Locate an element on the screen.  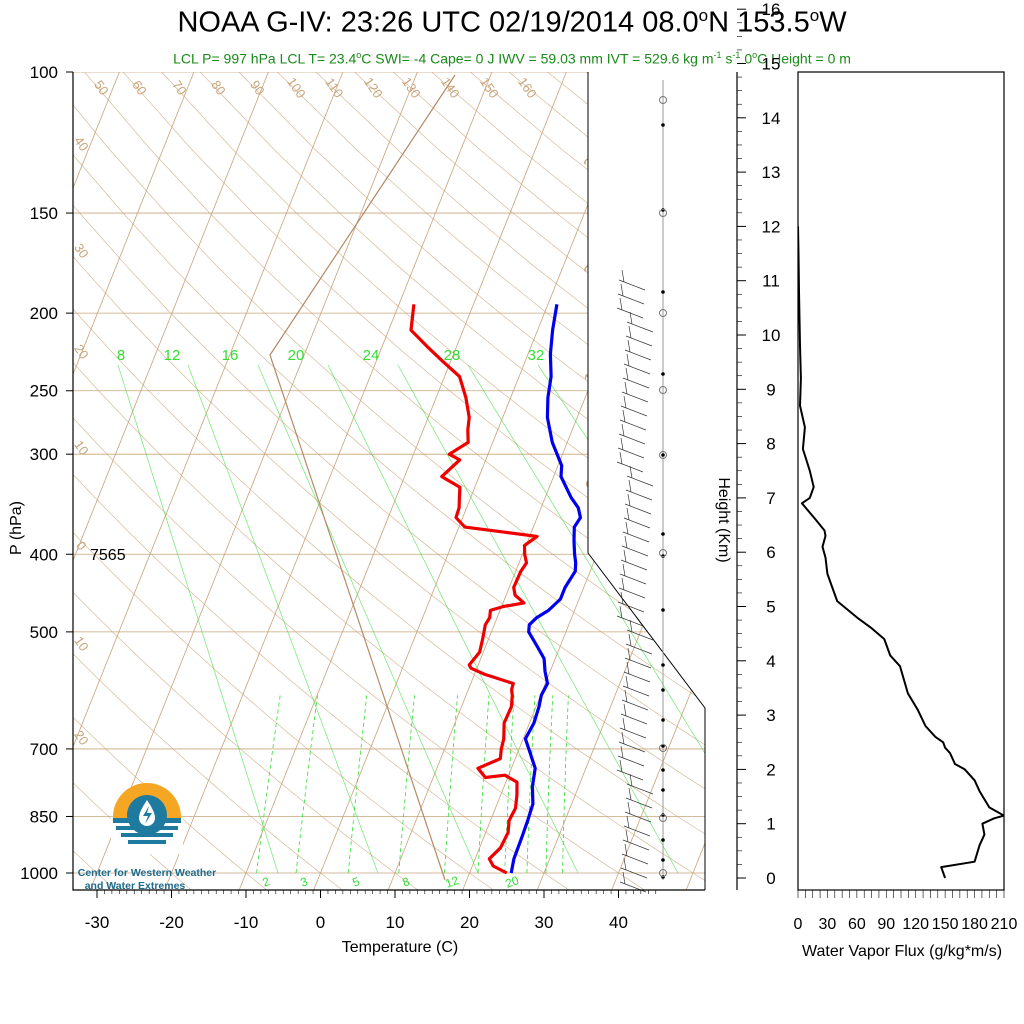
pressure-tick-label: 100 is located at coordinates (44, 72).